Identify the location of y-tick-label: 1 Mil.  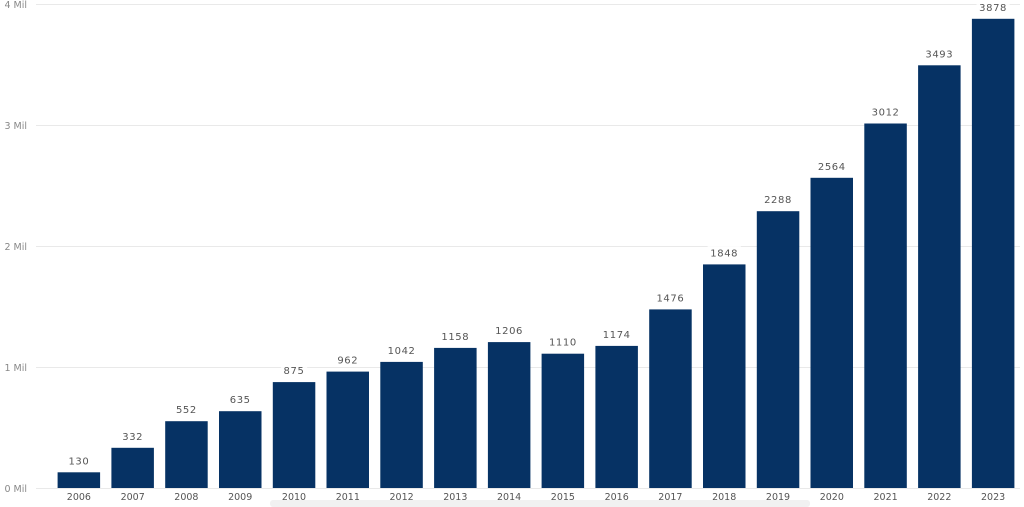
(15, 368).